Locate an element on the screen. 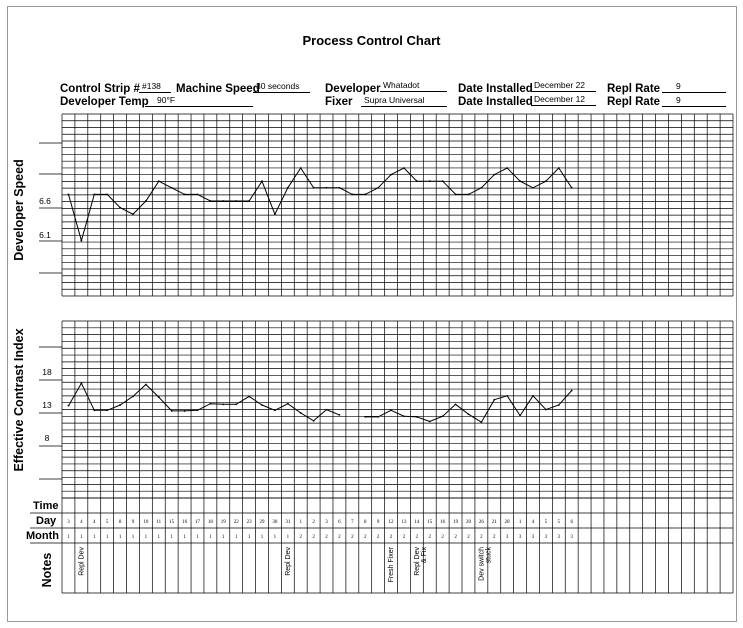 Image resolution: width=743 pixels, height=628 pixels. day-cell: 5 is located at coordinates (107, 522).